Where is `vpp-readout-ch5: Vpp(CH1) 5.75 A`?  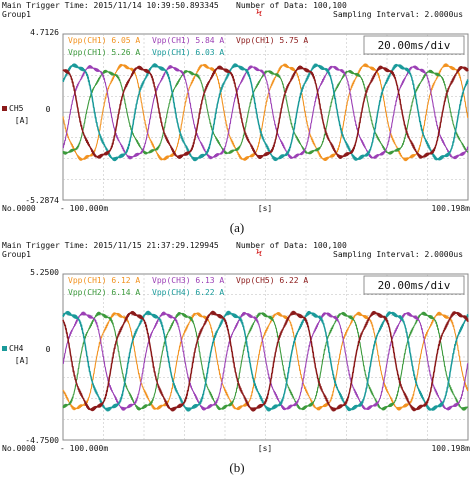
vpp-readout-ch5: Vpp(CH1) 5.75 A is located at coordinates (272, 40).